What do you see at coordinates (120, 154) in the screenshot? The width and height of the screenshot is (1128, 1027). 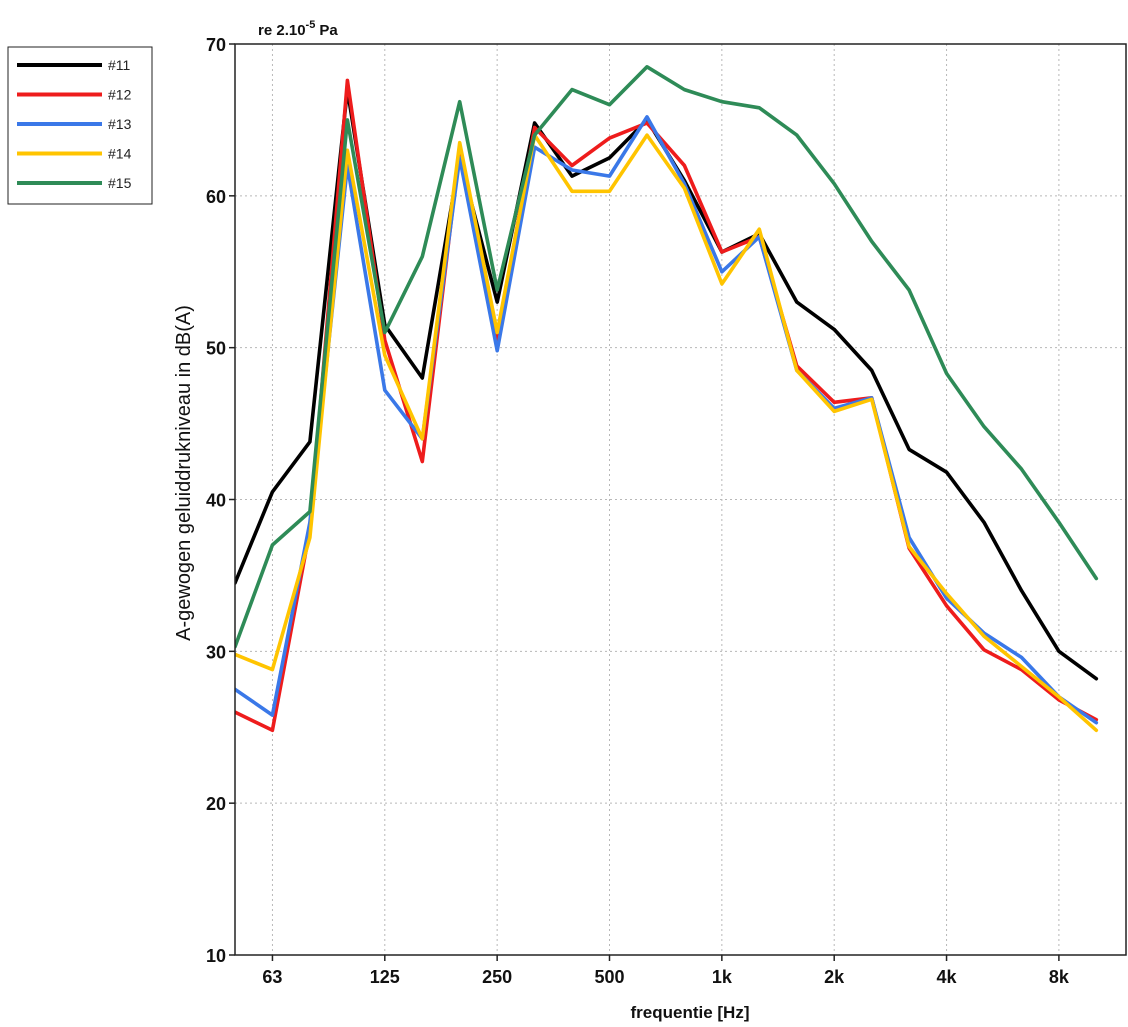 I see `legend-label: #14` at bounding box center [120, 154].